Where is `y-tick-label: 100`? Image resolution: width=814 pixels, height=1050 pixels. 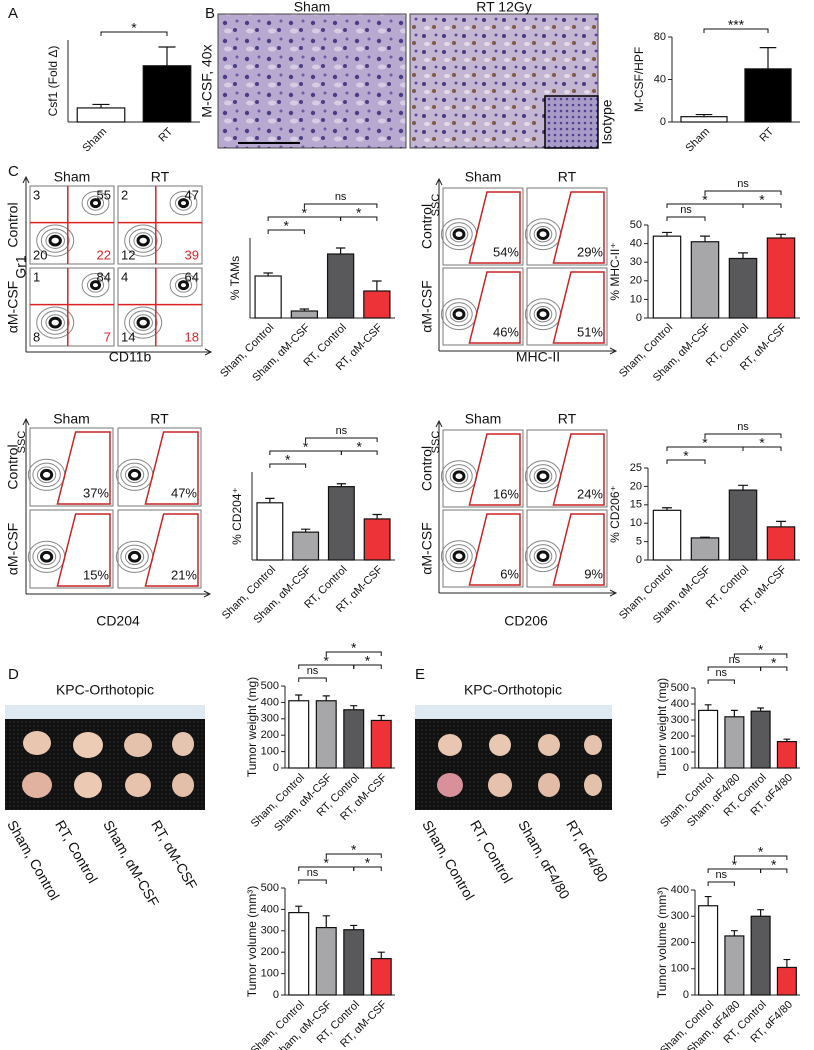
y-tick-label: 100 is located at coordinates (680, 752).